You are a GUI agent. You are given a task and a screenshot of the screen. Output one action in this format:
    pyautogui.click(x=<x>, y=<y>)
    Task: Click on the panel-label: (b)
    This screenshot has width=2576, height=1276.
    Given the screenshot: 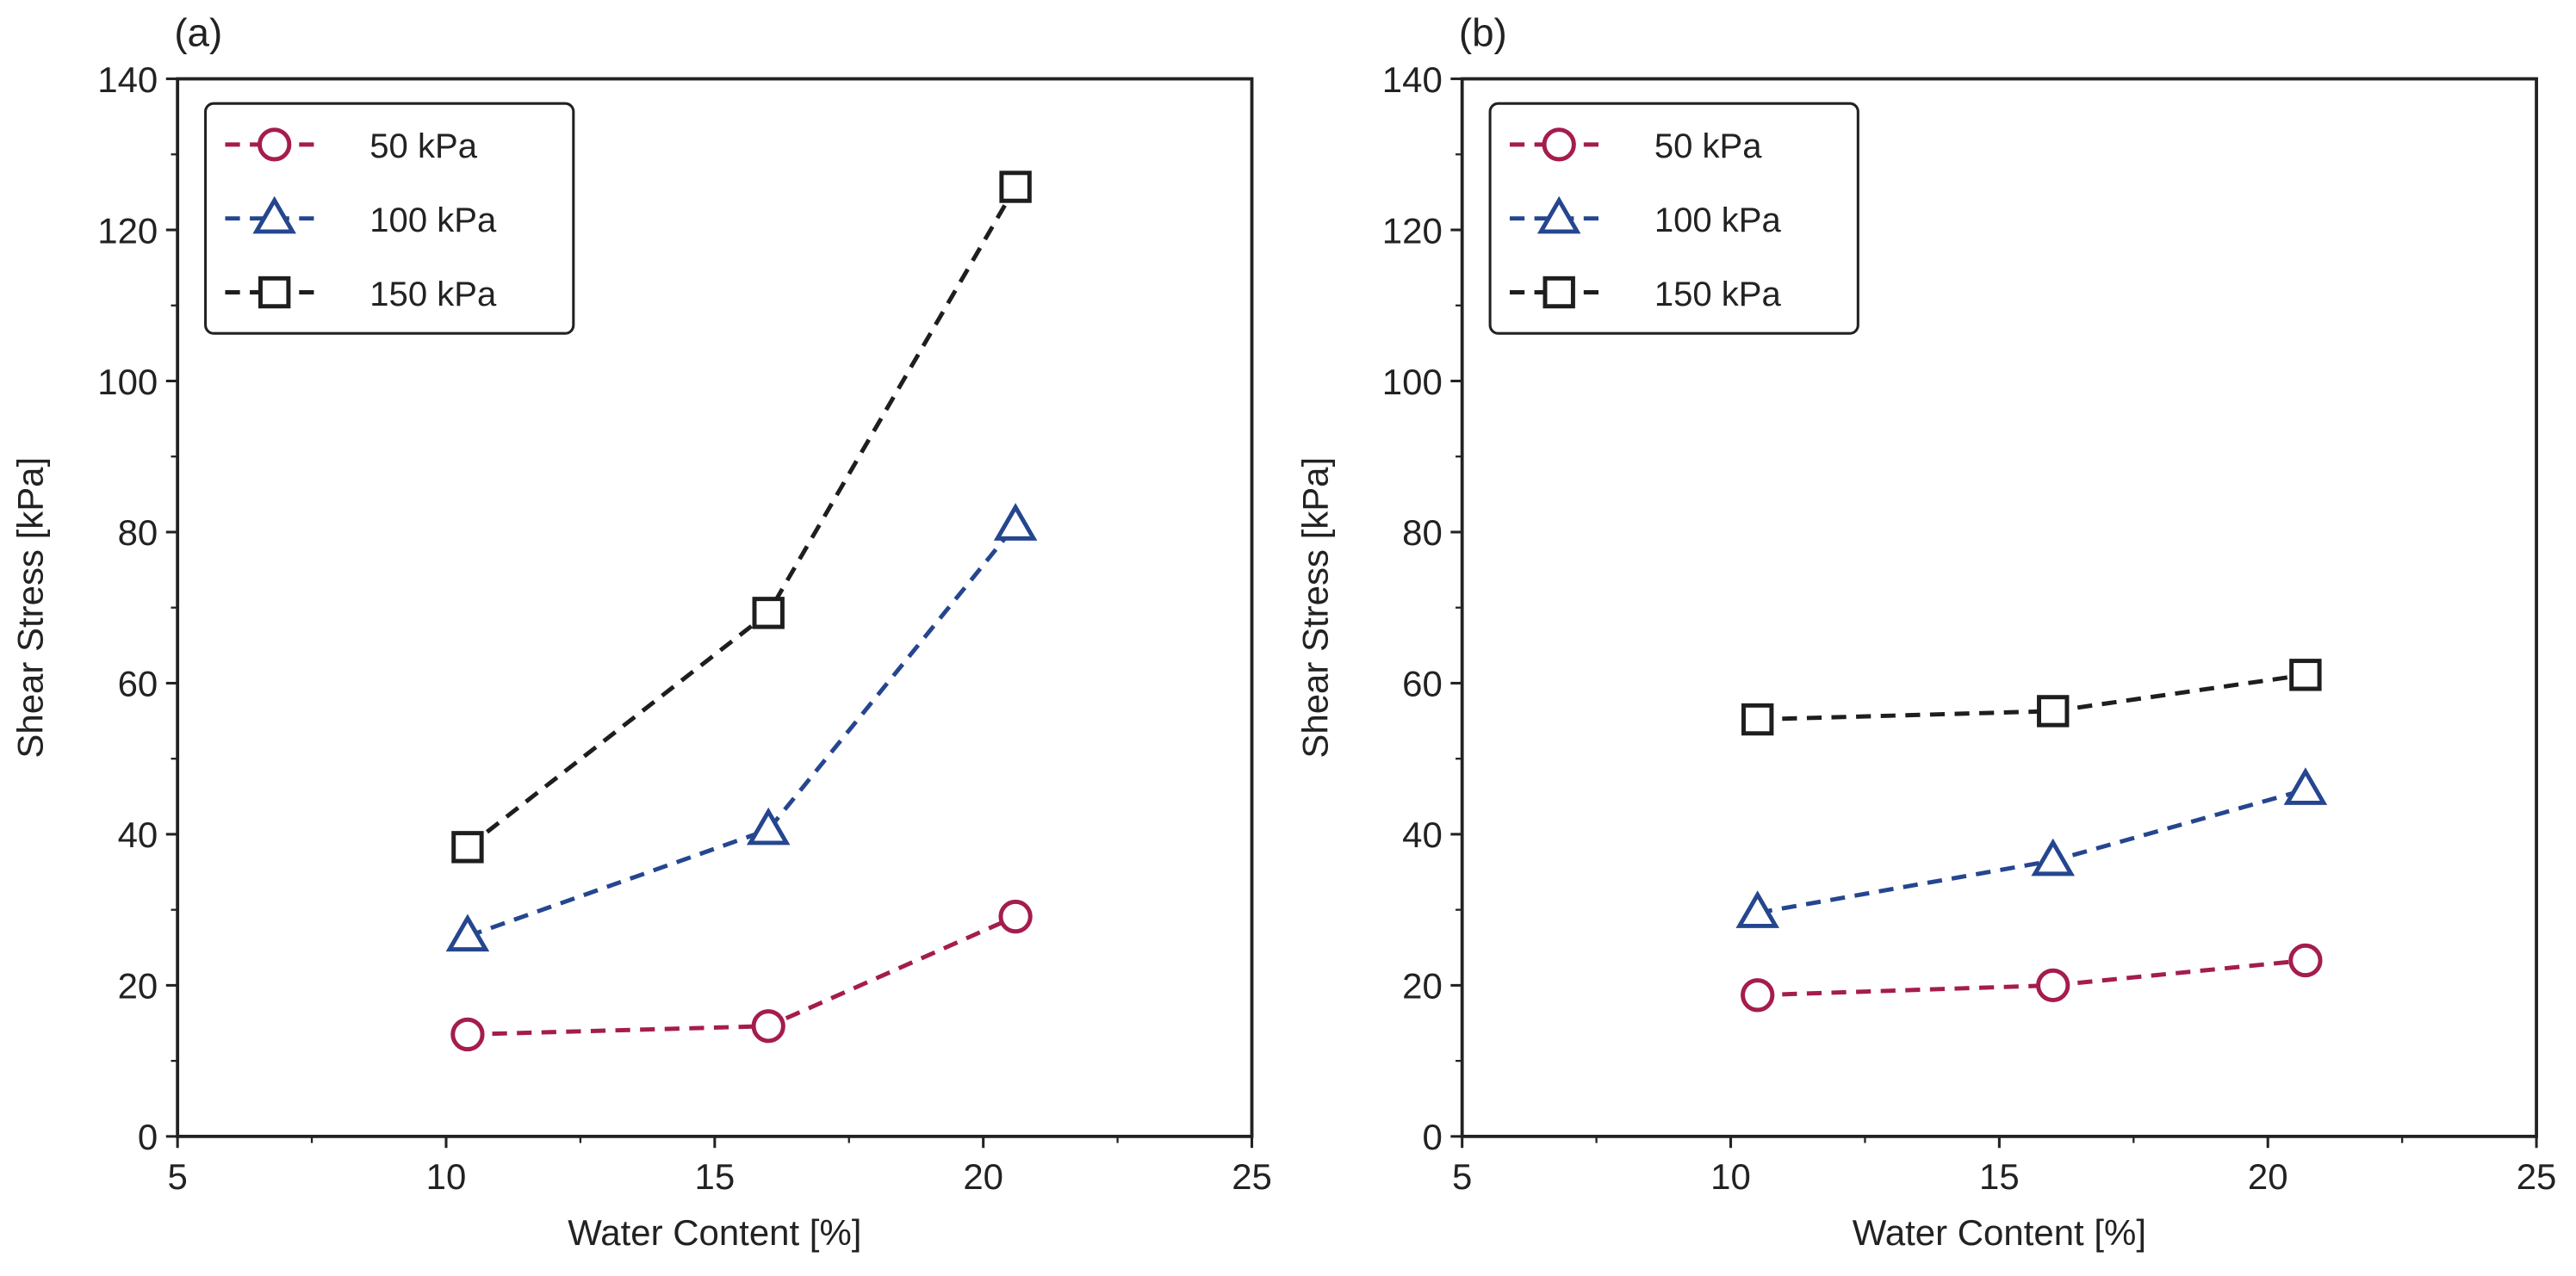 What is the action you would take?
    pyautogui.click(x=1483, y=32)
    